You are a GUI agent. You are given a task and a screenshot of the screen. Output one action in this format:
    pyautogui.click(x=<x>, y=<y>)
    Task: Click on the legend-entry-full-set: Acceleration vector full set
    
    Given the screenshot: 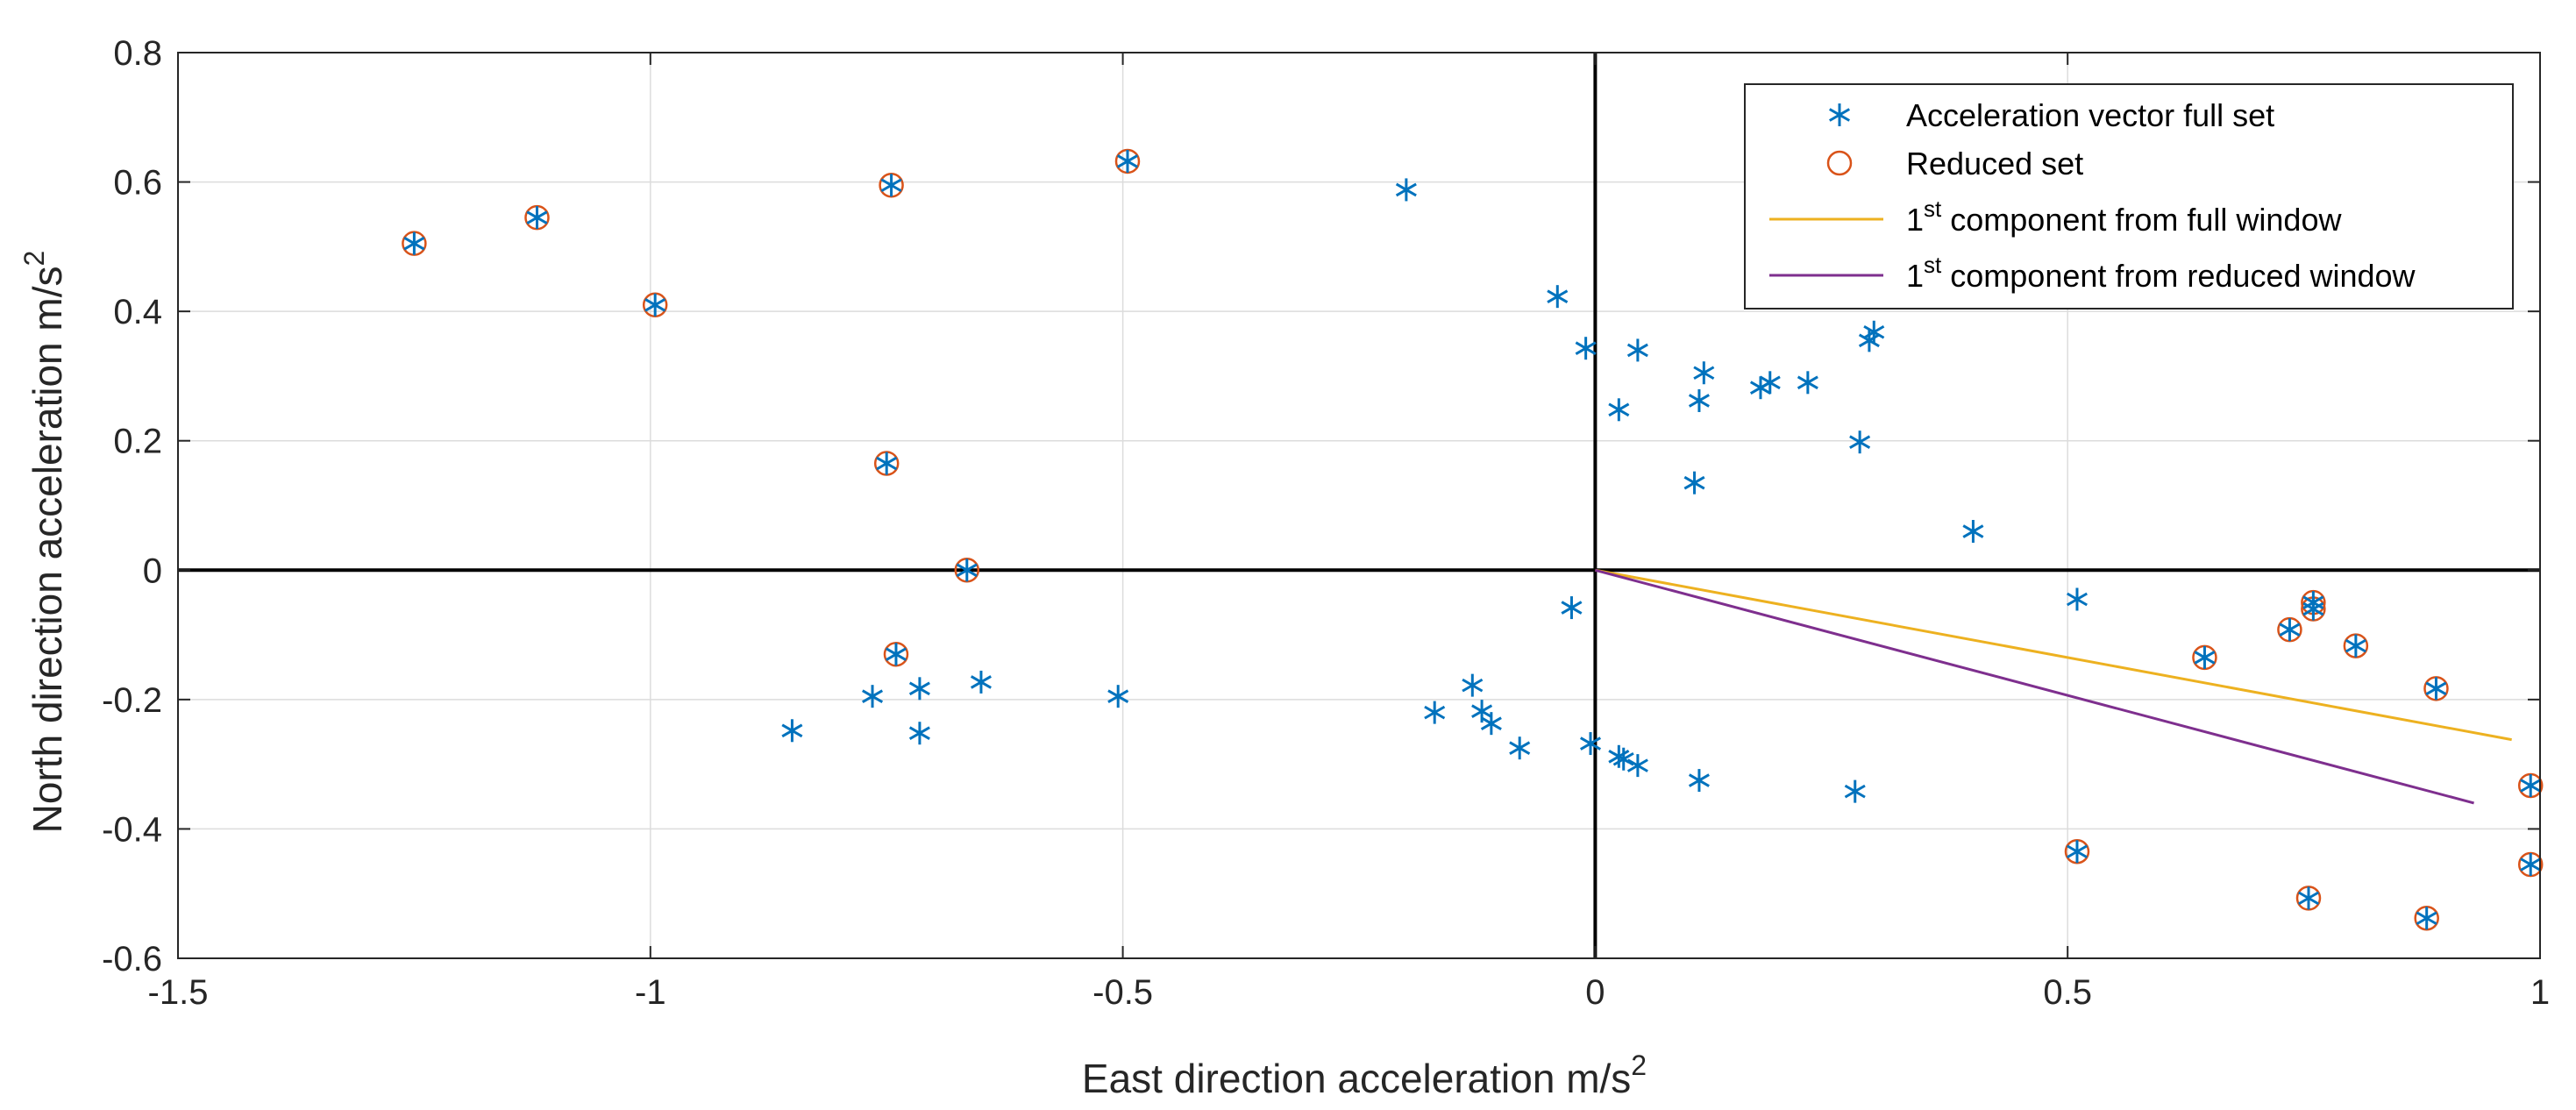 What is the action you would take?
    pyautogui.click(x=2051, y=115)
    